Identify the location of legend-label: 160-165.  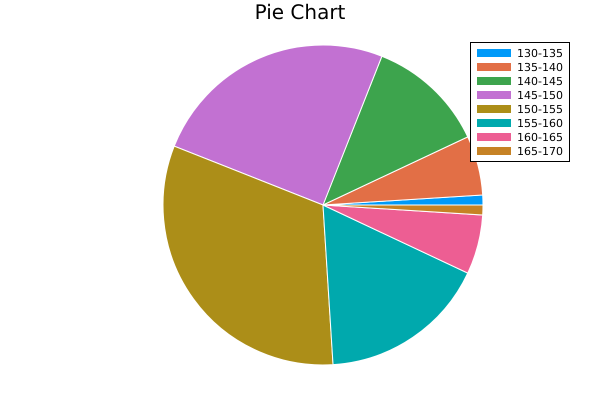
(540, 137).